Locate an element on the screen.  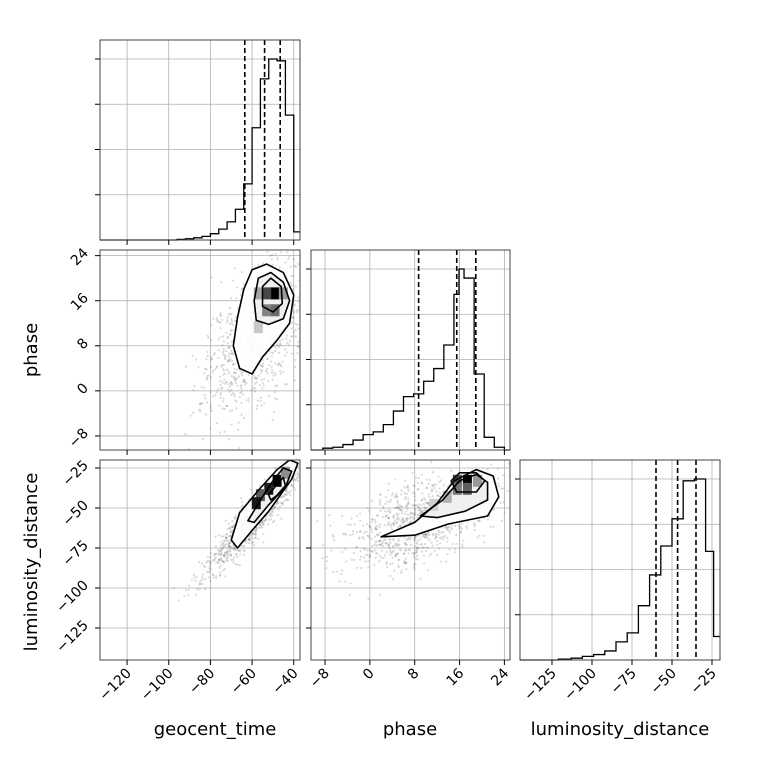
joint-geocent-time-vs-phase-density-cell is located at coordinates (267, 293).